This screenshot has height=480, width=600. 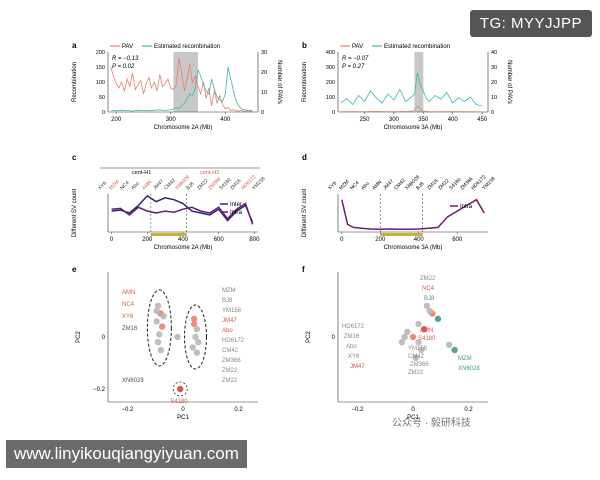 I want to click on outlier-label: S4180, so click(x=179, y=402).